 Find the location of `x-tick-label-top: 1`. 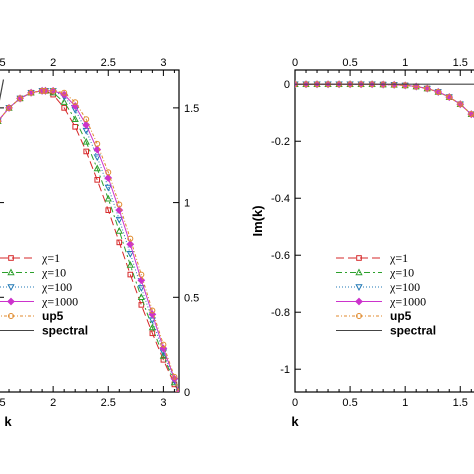

x-tick-label-top: 1 is located at coordinates (405, 63).